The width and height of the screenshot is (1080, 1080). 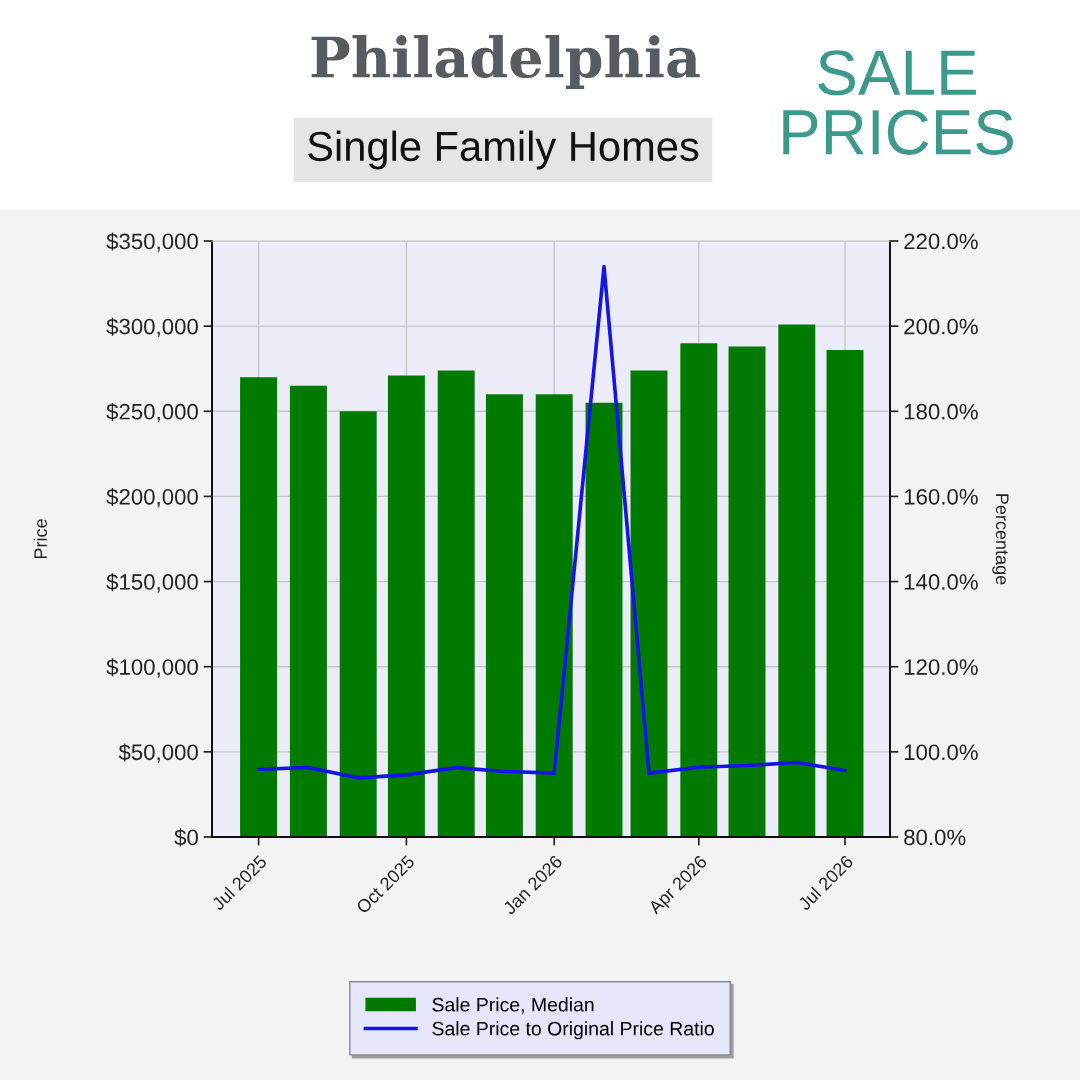 What do you see at coordinates (941, 667) in the screenshot?
I see `y2-tick-label: 120.0%` at bounding box center [941, 667].